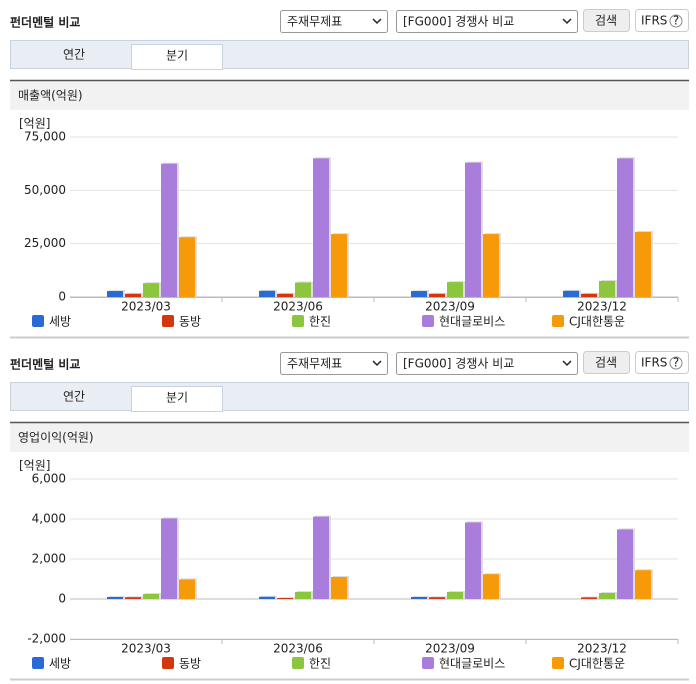 The width and height of the screenshot is (696, 684). What do you see at coordinates (46, 639) in the screenshot?
I see `y-tick-label: -2,000` at bounding box center [46, 639].